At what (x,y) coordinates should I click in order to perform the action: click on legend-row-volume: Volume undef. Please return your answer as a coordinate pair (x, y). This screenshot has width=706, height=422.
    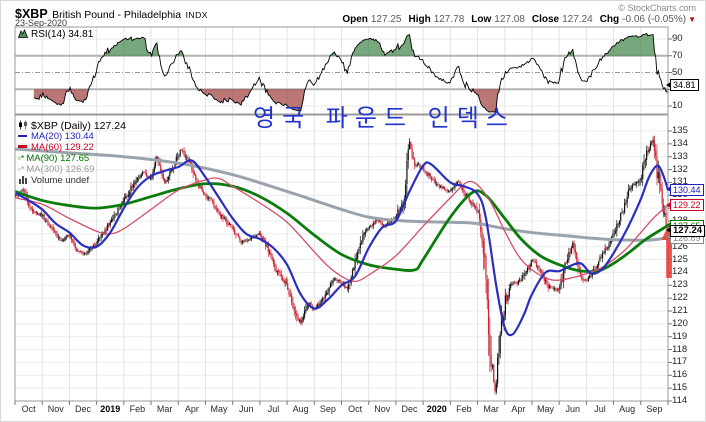
    Looking at the image, I should click on (72, 180).